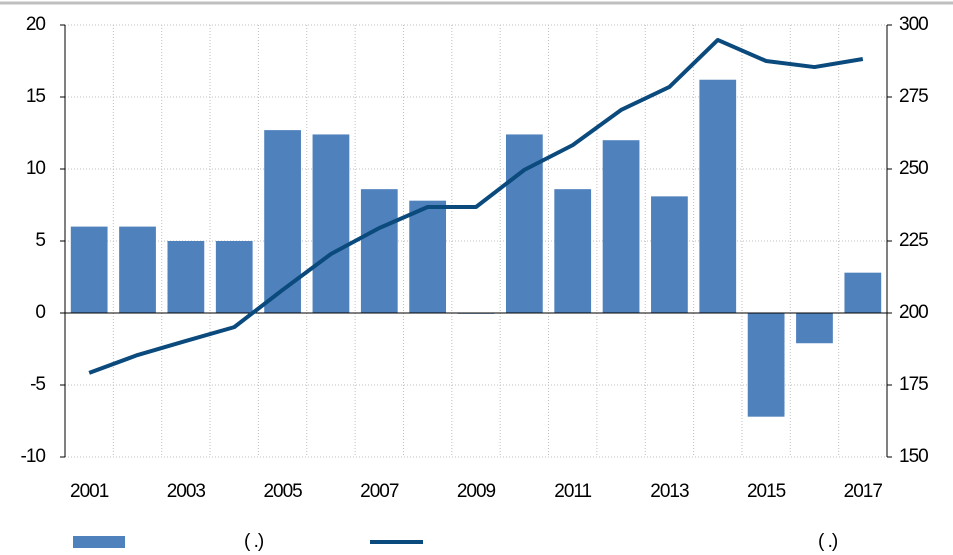 The height and width of the screenshot is (555, 953). Describe the element at coordinates (33, 456) in the screenshot. I see `y-tick-label: -10` at that location.